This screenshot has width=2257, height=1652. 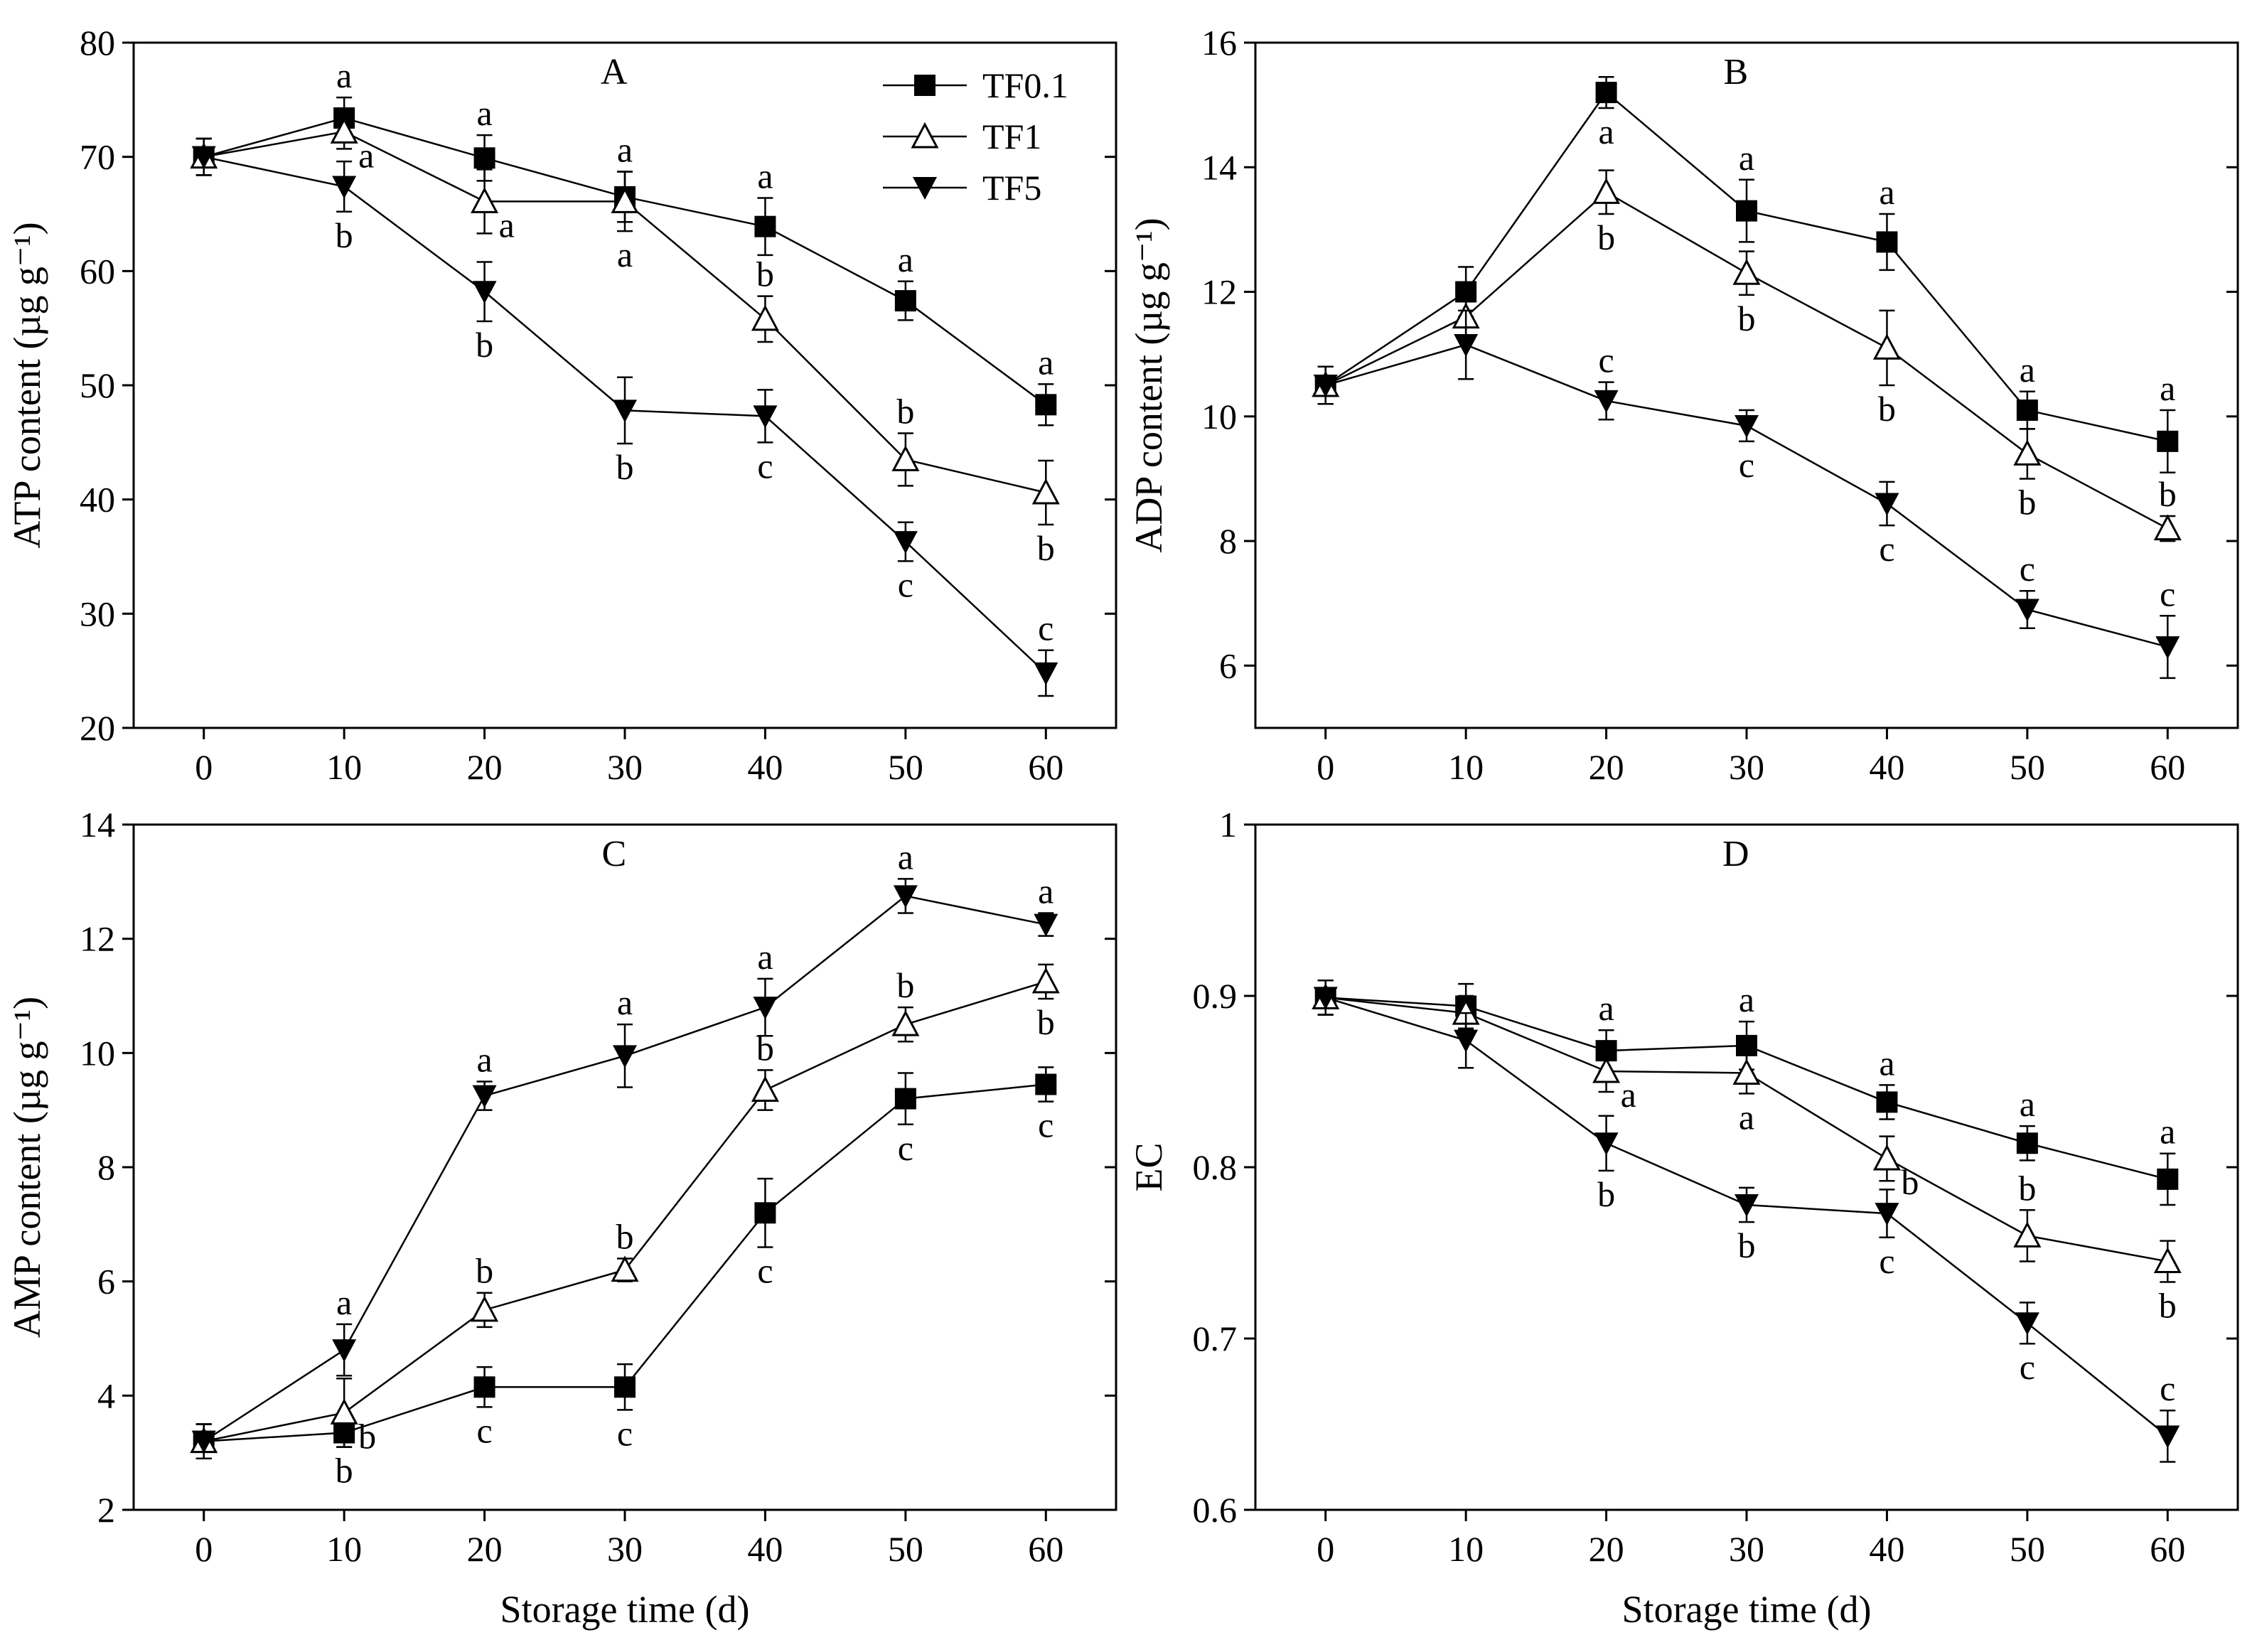 I want to click on panel-letter: C, so click(x=613, y=854).